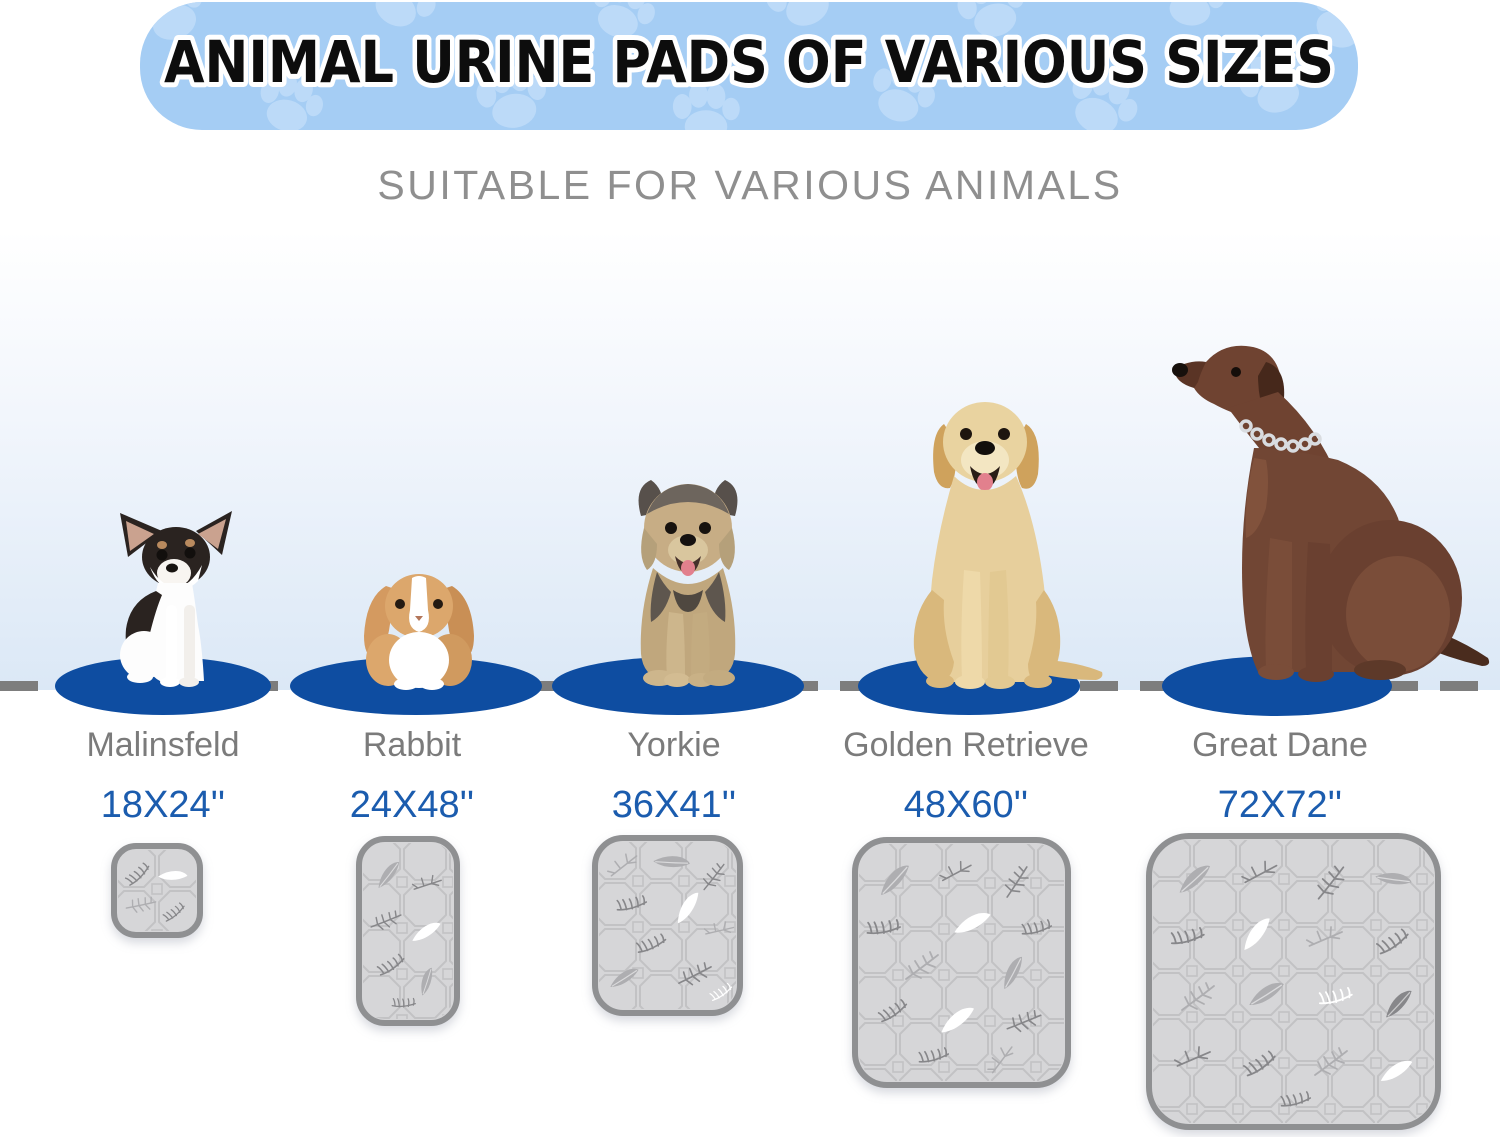 The height and width of the screenshot is (1137, 1500). Describe the element at coordinates (176, 599) in the screenshot. I see `chihuahua-illustration` at that location.